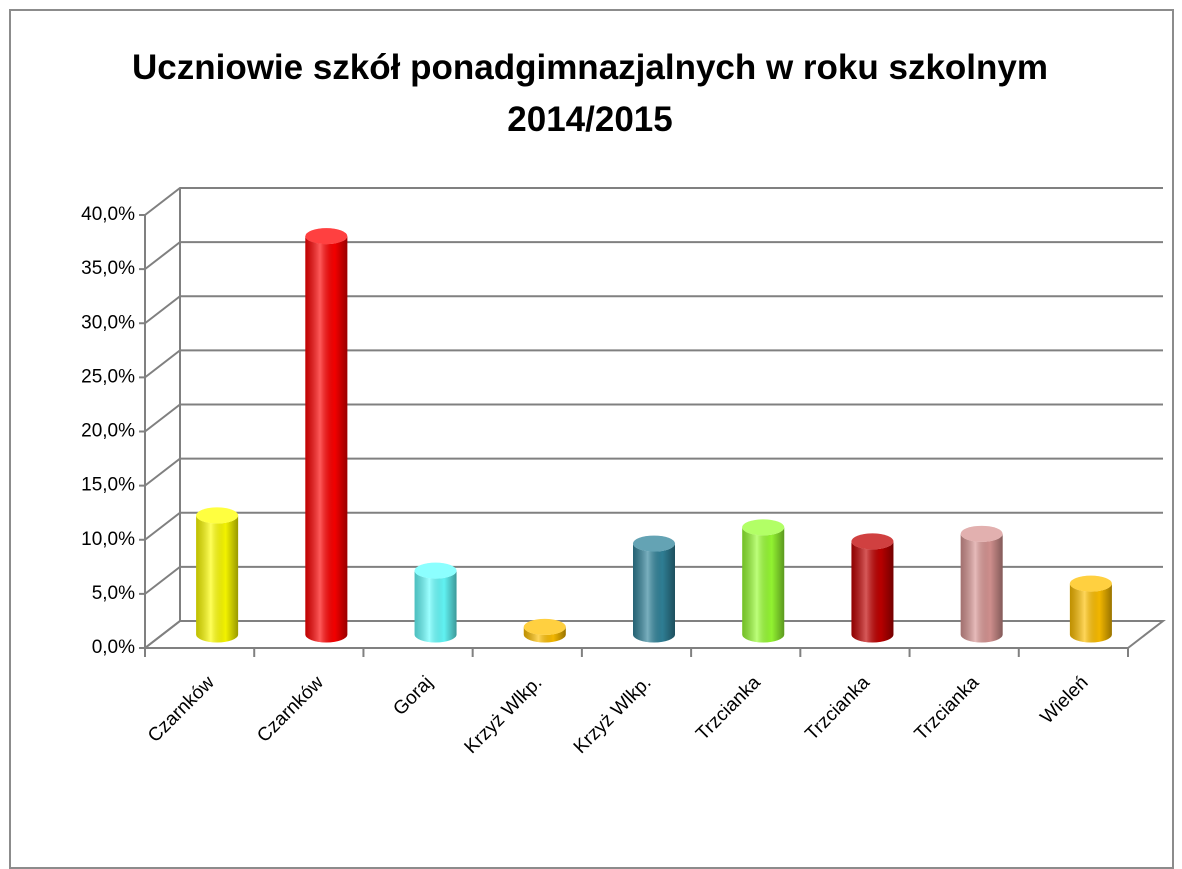  I want to click on y-tick-label: 35,0%, so click(108, 268).